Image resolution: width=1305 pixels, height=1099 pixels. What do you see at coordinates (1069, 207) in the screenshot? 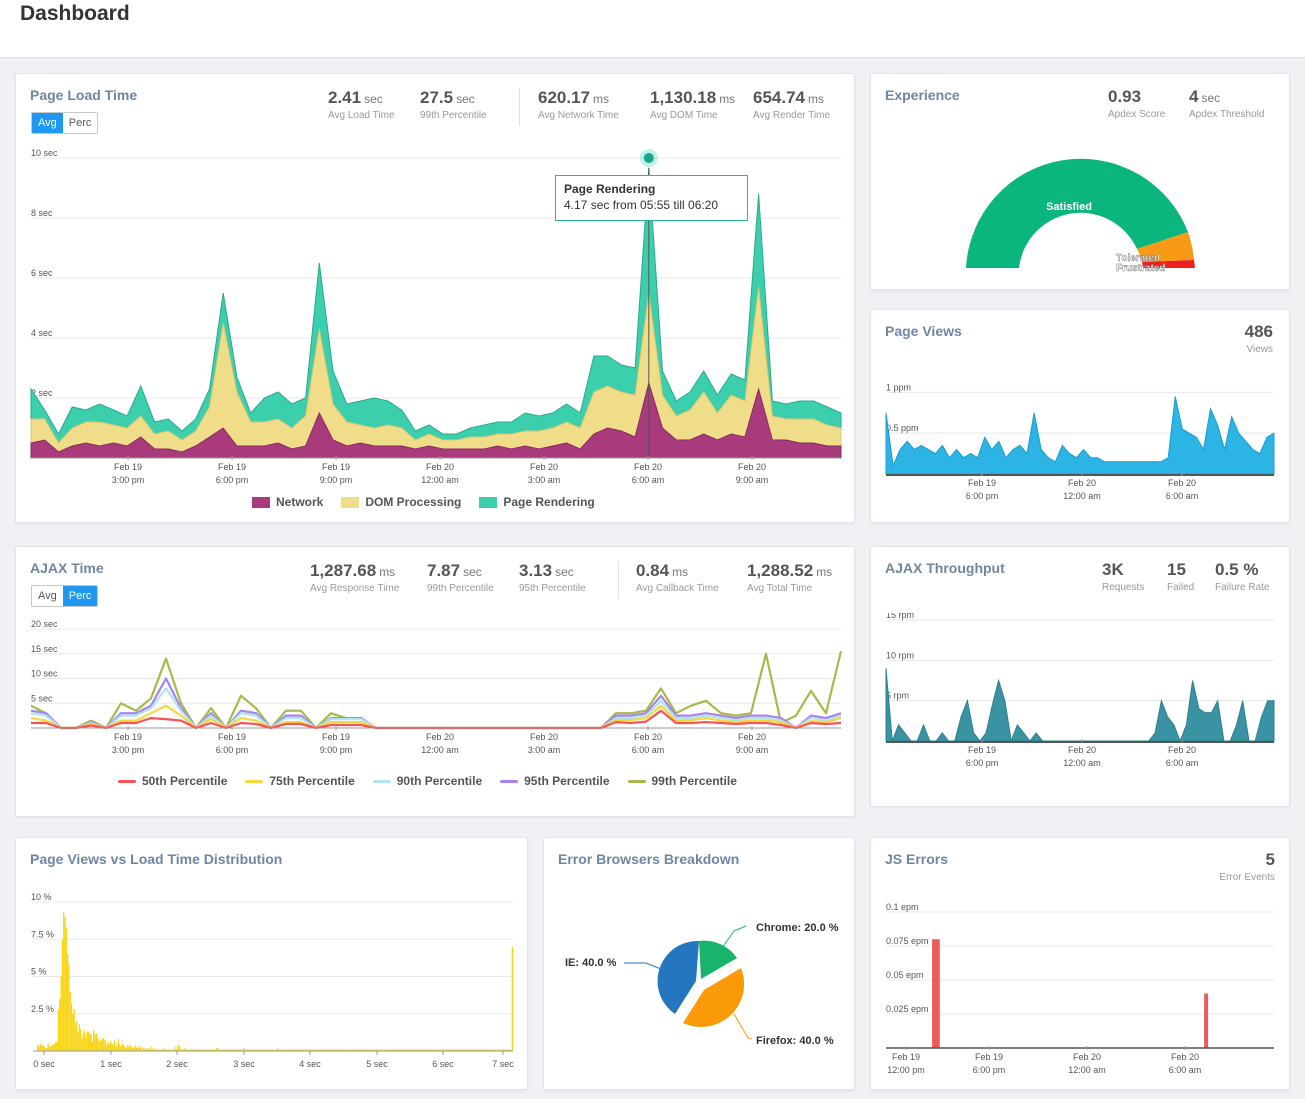
I see `gauge-label-satisfied: Satisfied` at bounding box center [1069, 207].